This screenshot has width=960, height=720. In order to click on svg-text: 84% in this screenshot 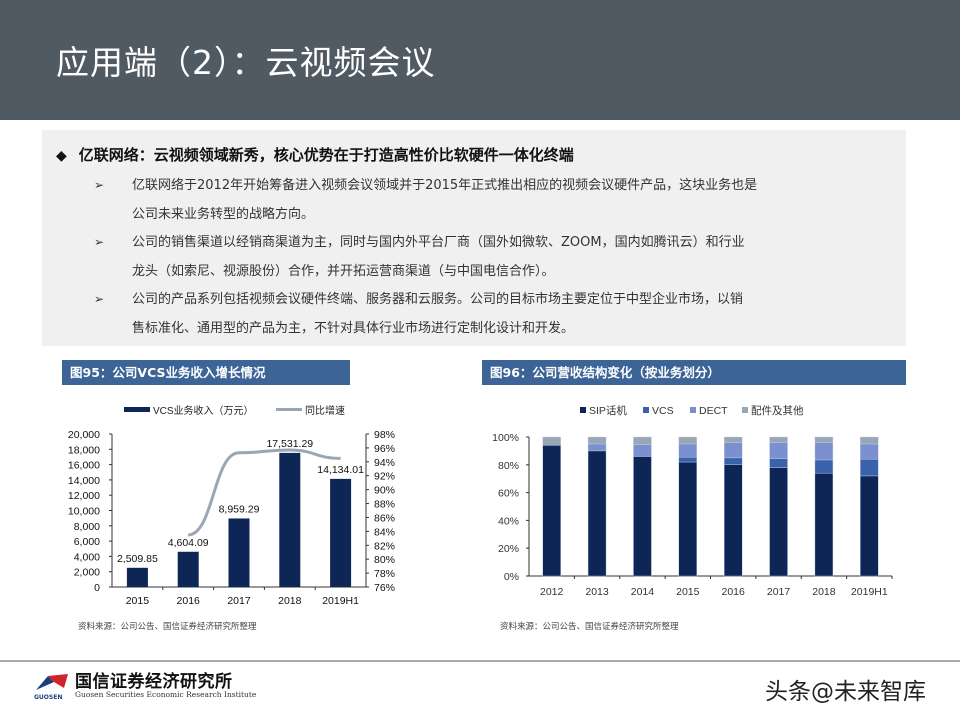, I will do `click(384, 532)`.